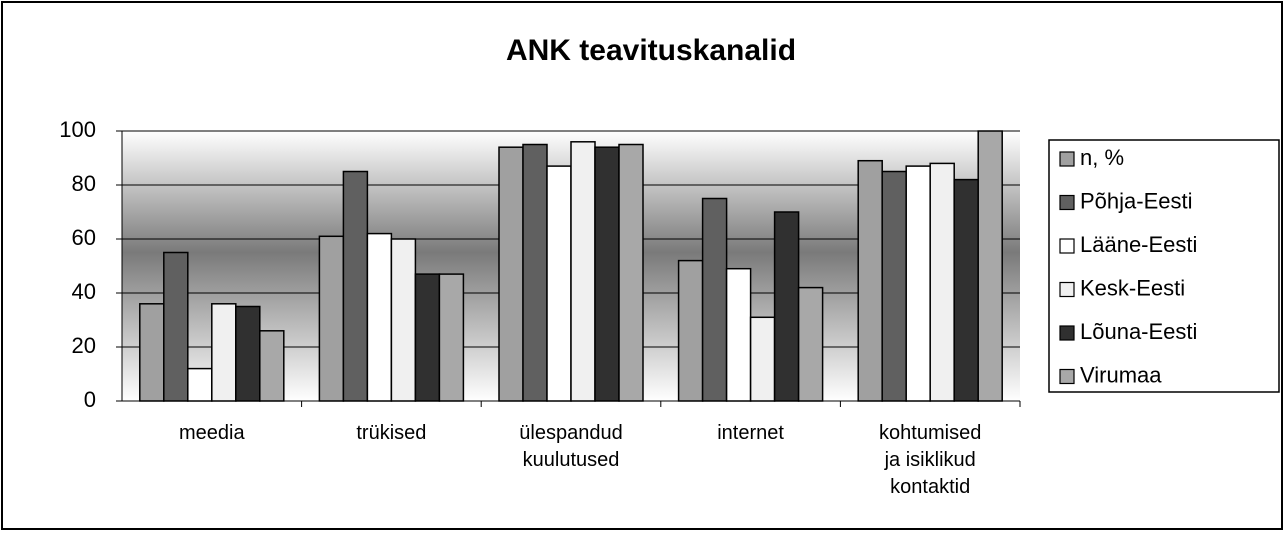 The height and width of the screenshot is (537, 1285). Describe the element at coordinates (84, 345) in the screenshot. I see `y-tick-label: 20` at that location.